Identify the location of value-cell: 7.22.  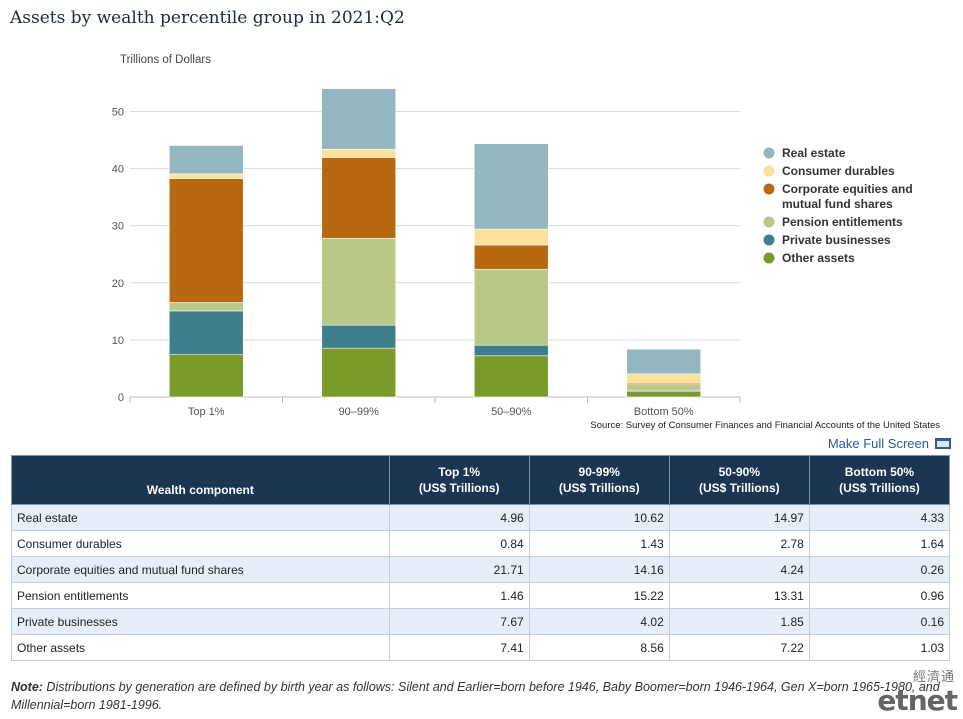
(739, 647).